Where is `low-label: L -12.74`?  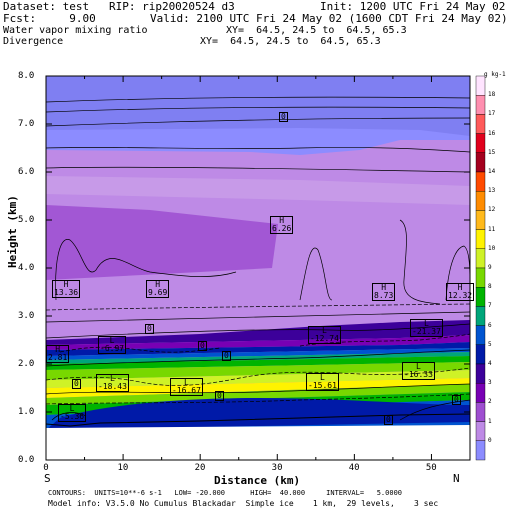
low-label: L -12.74 is located at coordinates (324, 335).